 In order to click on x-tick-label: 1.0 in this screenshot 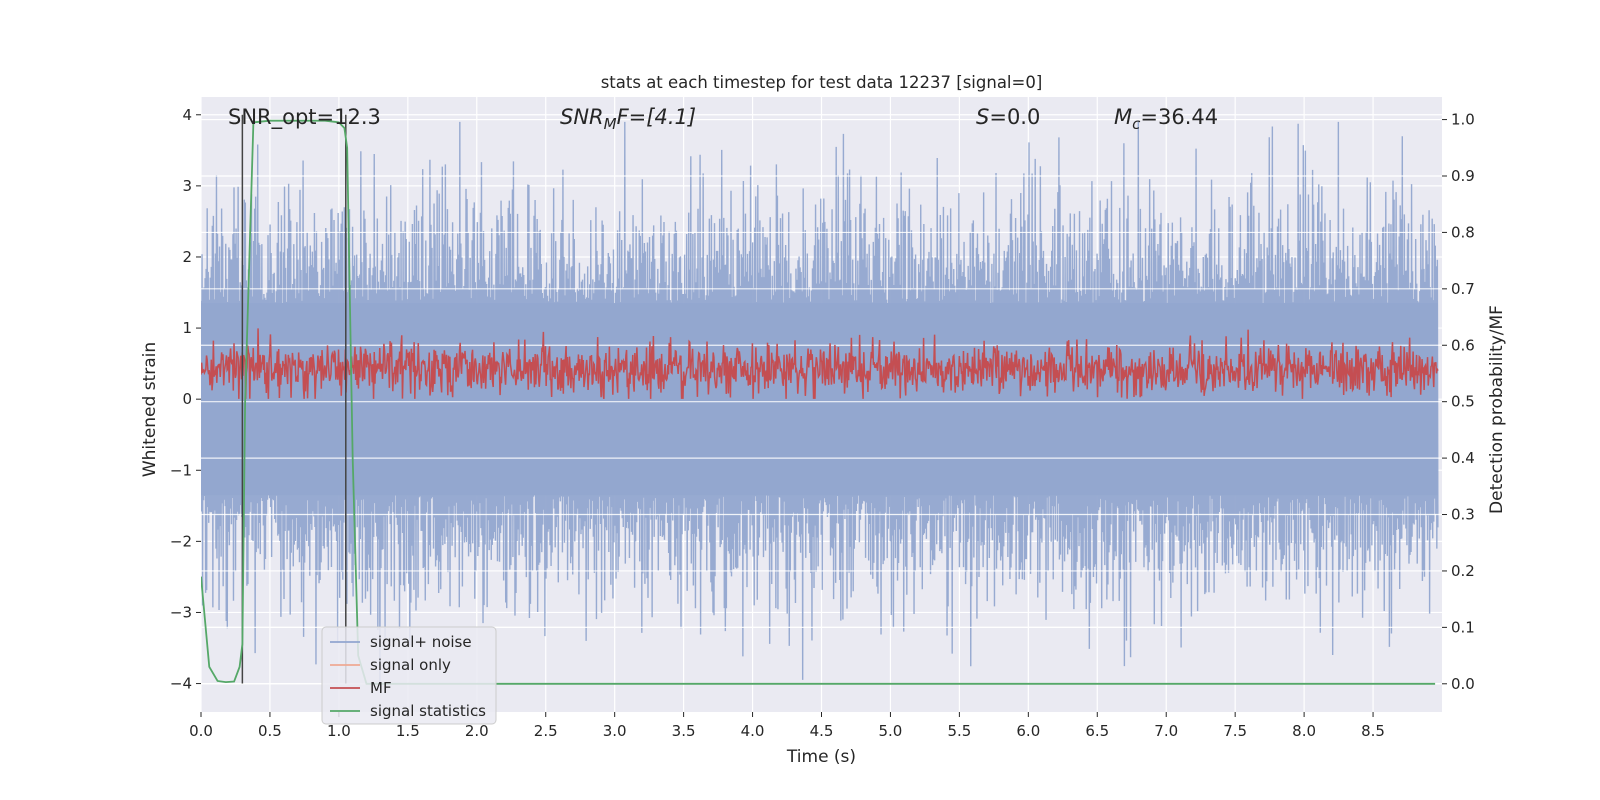, I will do `click(339, 731)`.